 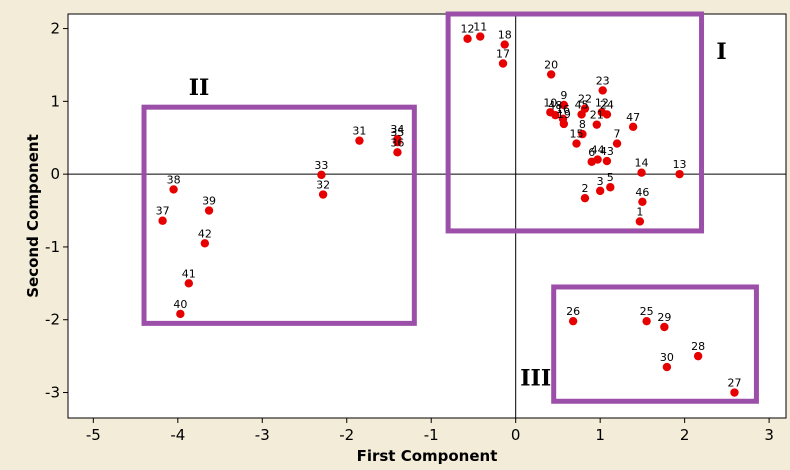 What do you see at coordinates (610, 177) in the screenshot?
I see `data-point-label: 5` at bounding box center [610, 177].